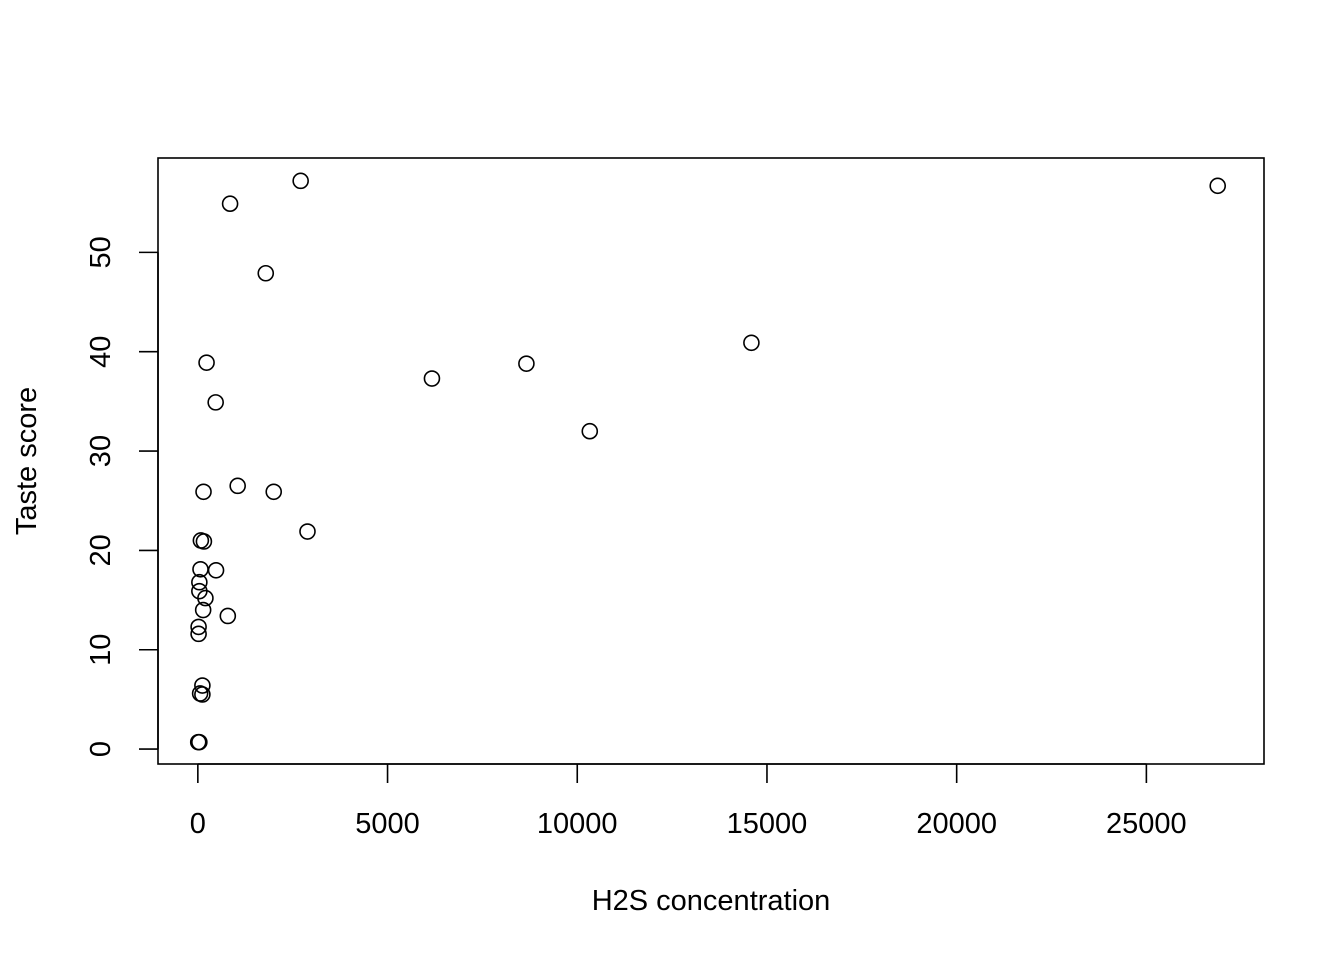 Image resolution: width=1344 pixels, height=960 pixels. Describe the element at coordinates (101, 352) in the screenshot. I see `y-tick-label: 40` at that location.